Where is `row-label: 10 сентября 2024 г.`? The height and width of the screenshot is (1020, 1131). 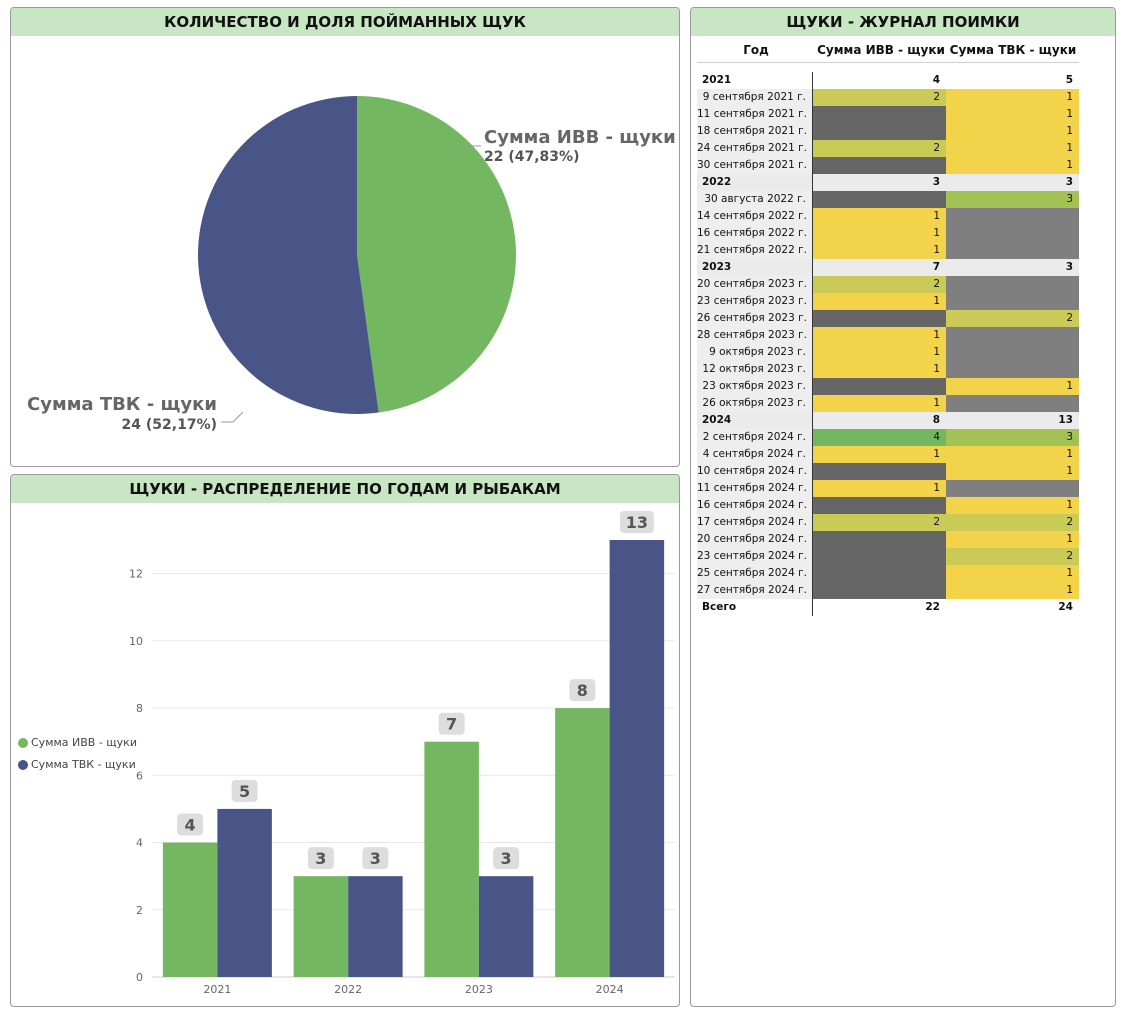 row-label: 10 сентября 2024 г. is located at coordinates (755, 471).